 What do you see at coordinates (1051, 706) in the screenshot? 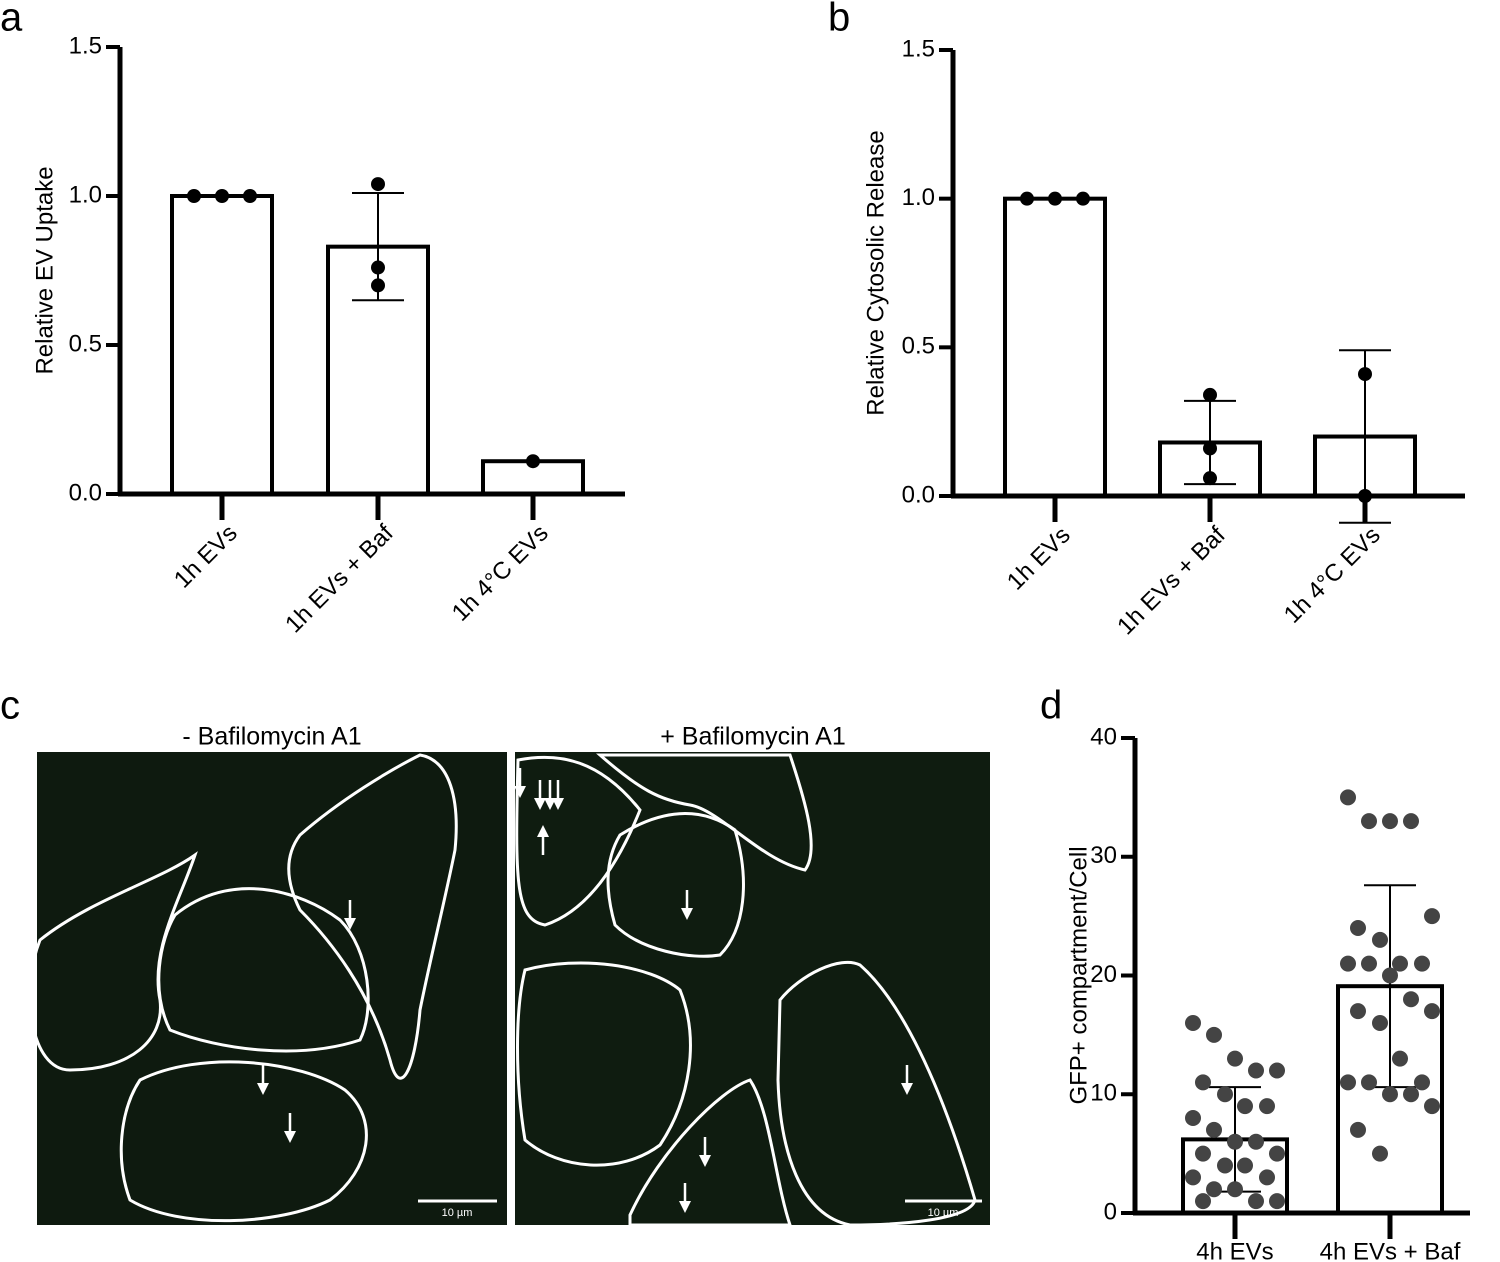
I see `panel-label: d` at bounding box center [1051, 706].